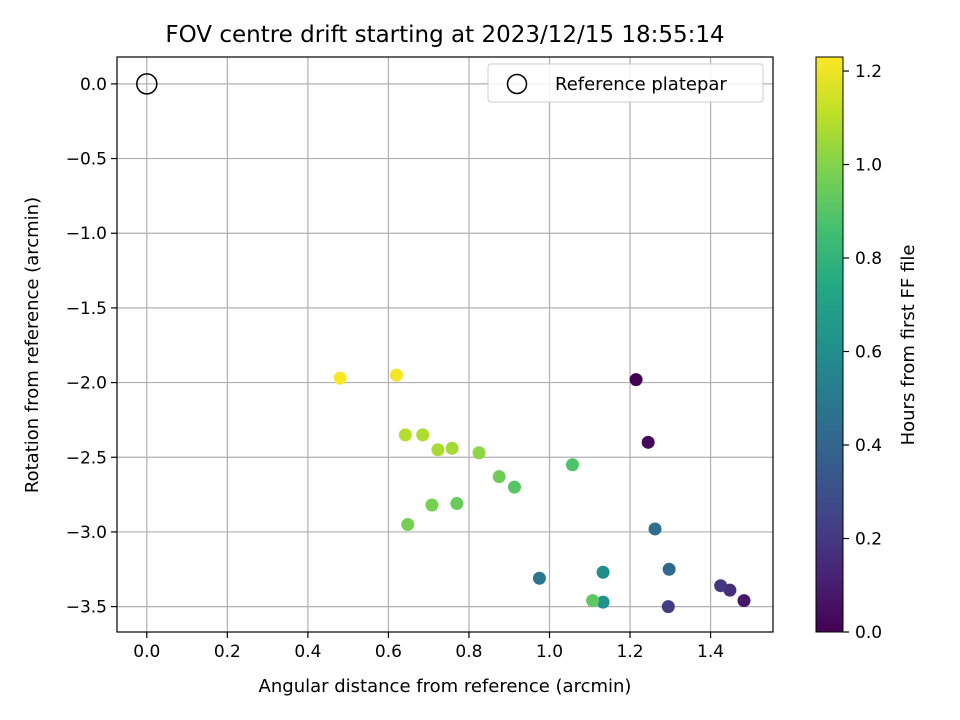 This screenshot has height=720, width=960. What do you see at coordinates (86, 608) in the screenshot?
I see `y-tick-label: −3.5` at bounding box center [86, 608].